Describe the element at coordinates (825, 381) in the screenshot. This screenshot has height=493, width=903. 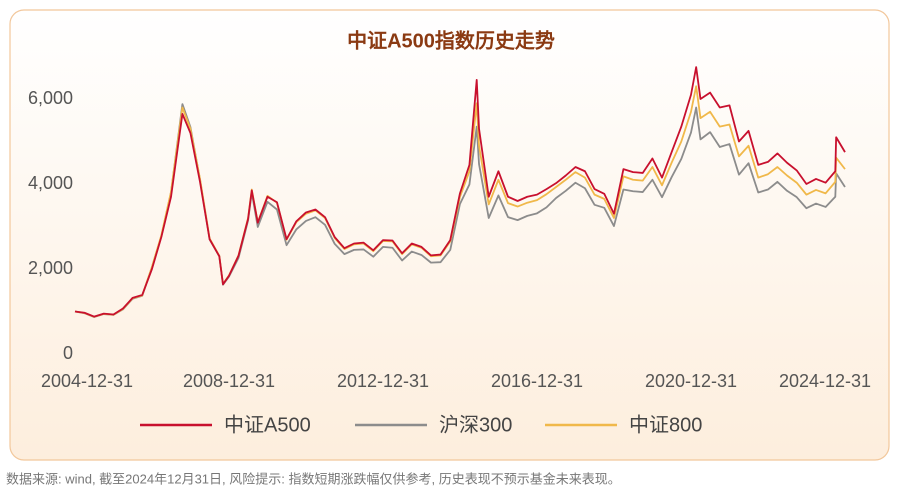
I see `x-tick-label: 2024-12-31` at that location.